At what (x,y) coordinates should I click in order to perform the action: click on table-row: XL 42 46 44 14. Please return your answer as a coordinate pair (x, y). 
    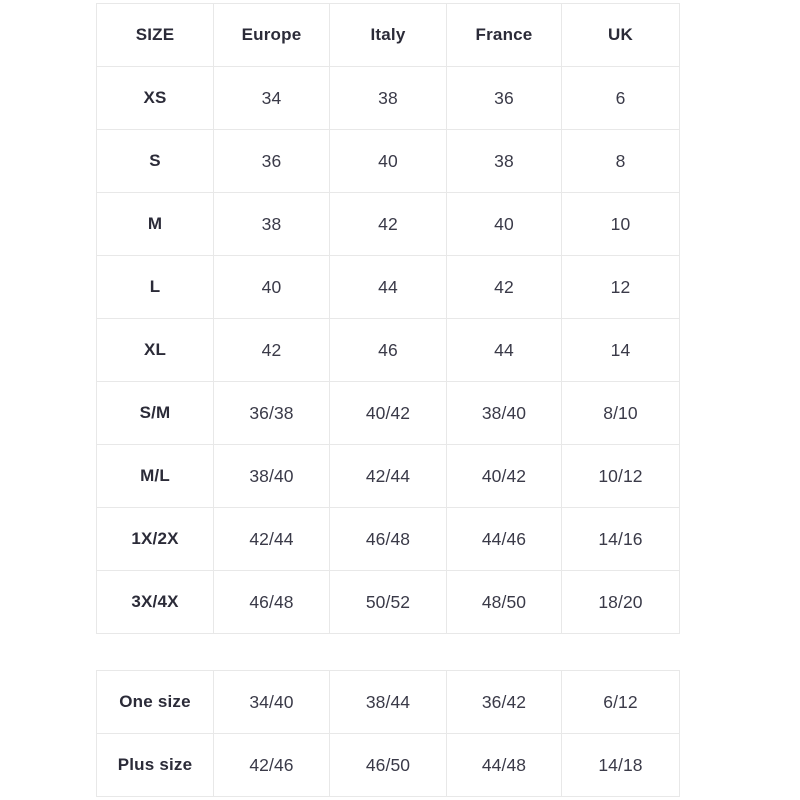
    Looking at the image, I should click on (388, 350).